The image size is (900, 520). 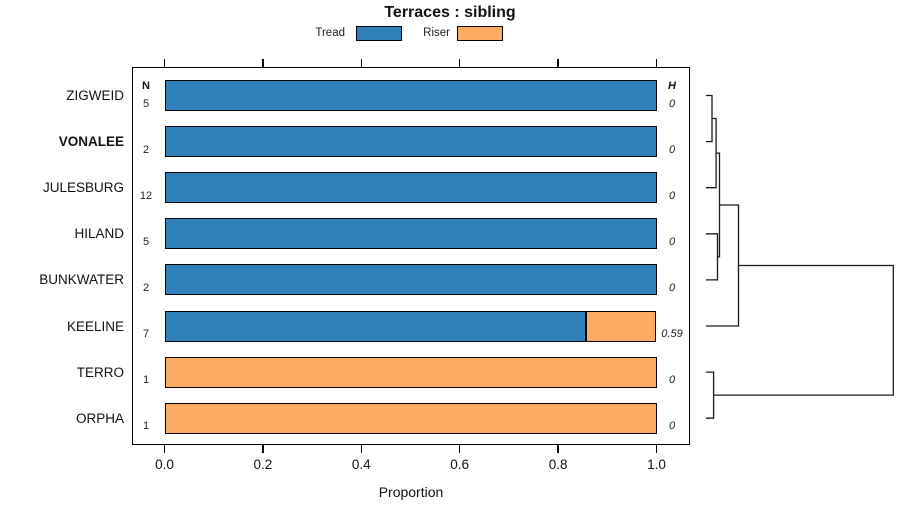 What do you see at coordinates (83, 188) in the screenshot?
I see `category-label-julesburg: JULESBURG` at bounding box center [83, 188].